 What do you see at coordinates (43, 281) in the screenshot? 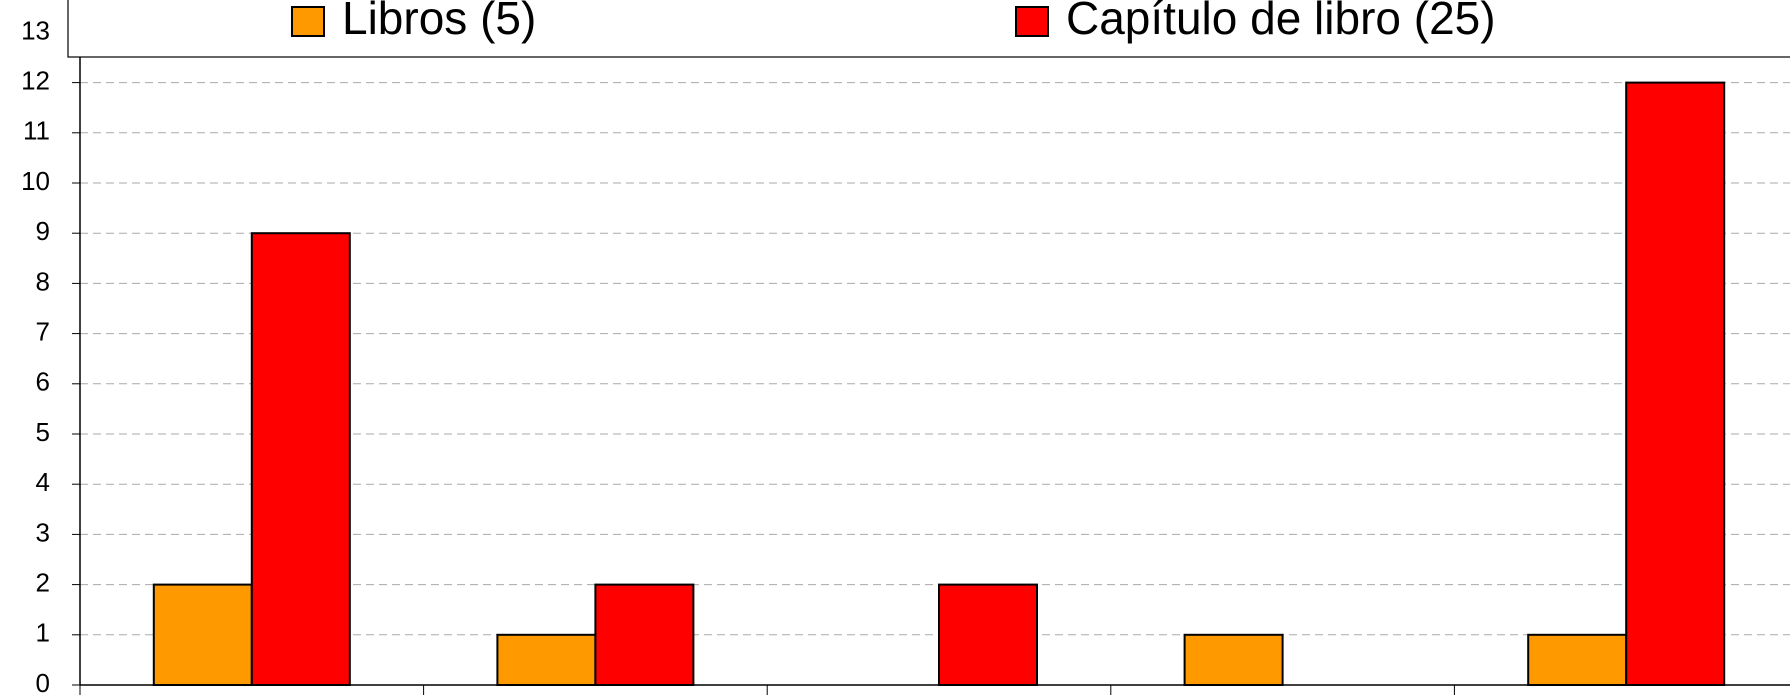
I see `y-tick-label: 8` at bounding box center [43, 281].